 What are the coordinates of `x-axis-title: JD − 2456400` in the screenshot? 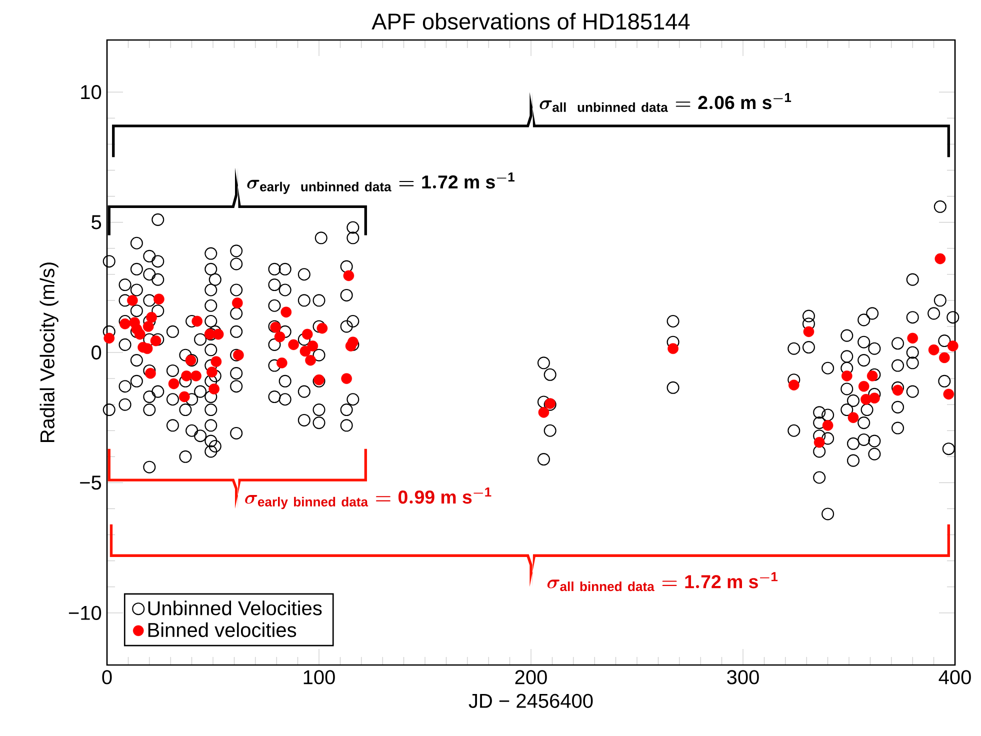 It's located at (530, 701).